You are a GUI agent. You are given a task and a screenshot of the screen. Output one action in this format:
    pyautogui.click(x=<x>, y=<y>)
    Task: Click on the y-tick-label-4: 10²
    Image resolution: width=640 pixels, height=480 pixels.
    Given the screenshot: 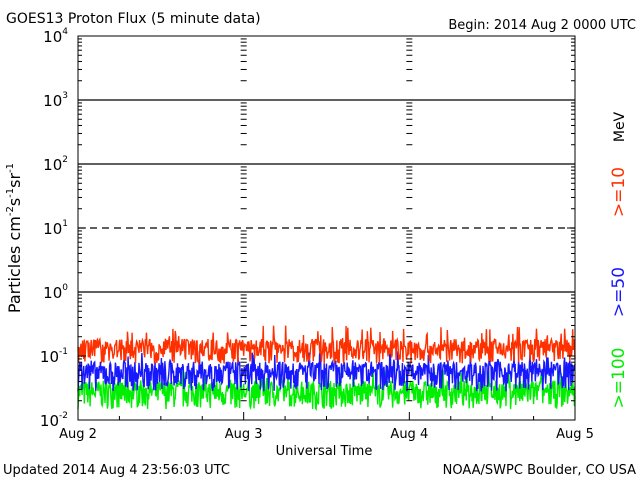 What is the action you would take?
    pyautogui.click(x=55, y=164)
    